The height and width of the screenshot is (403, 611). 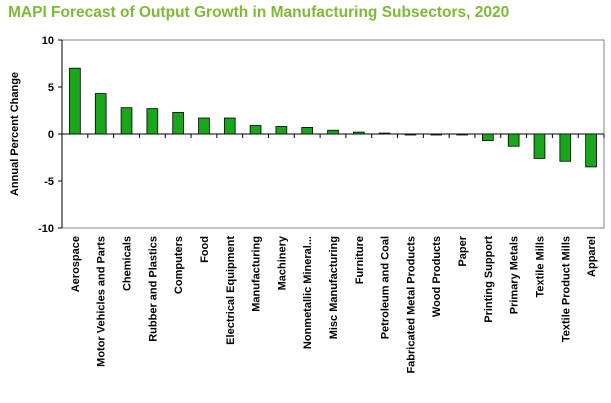 I want to click on x-tick-label: Petroleum and Coal, so click(x=386, y=287).